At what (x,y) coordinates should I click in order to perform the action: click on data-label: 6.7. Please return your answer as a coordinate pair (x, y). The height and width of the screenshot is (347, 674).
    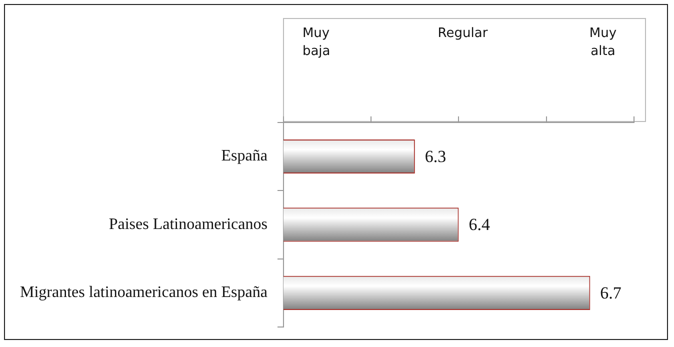
    Looking at the image, I should click on (611, 292).